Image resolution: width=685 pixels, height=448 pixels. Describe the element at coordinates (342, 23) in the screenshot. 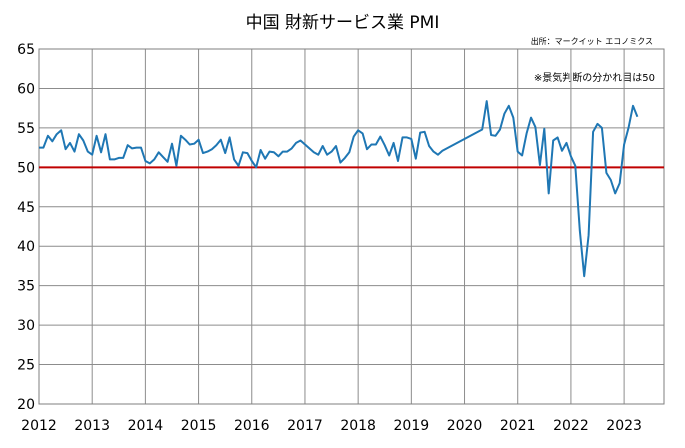

I see `chart-title: 中国 財新サービス業 PMI` at that location.